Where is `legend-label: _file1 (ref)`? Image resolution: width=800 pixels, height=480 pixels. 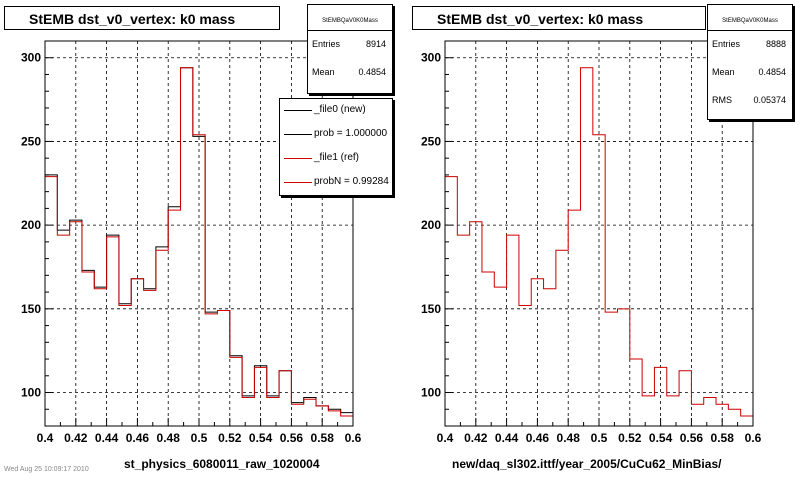 legend-label: _file1 (ref) is located at coordinates (337, 157).